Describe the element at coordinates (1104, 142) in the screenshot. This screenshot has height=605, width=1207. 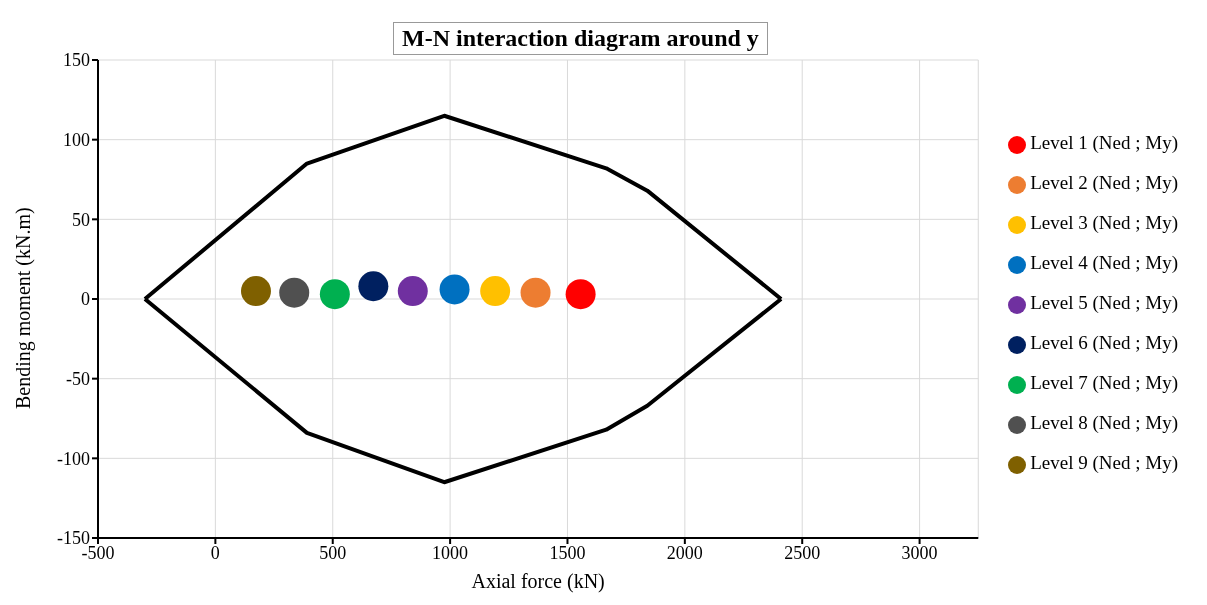
I see `legend-label: Level 1 (Ned ; My)` at that location.